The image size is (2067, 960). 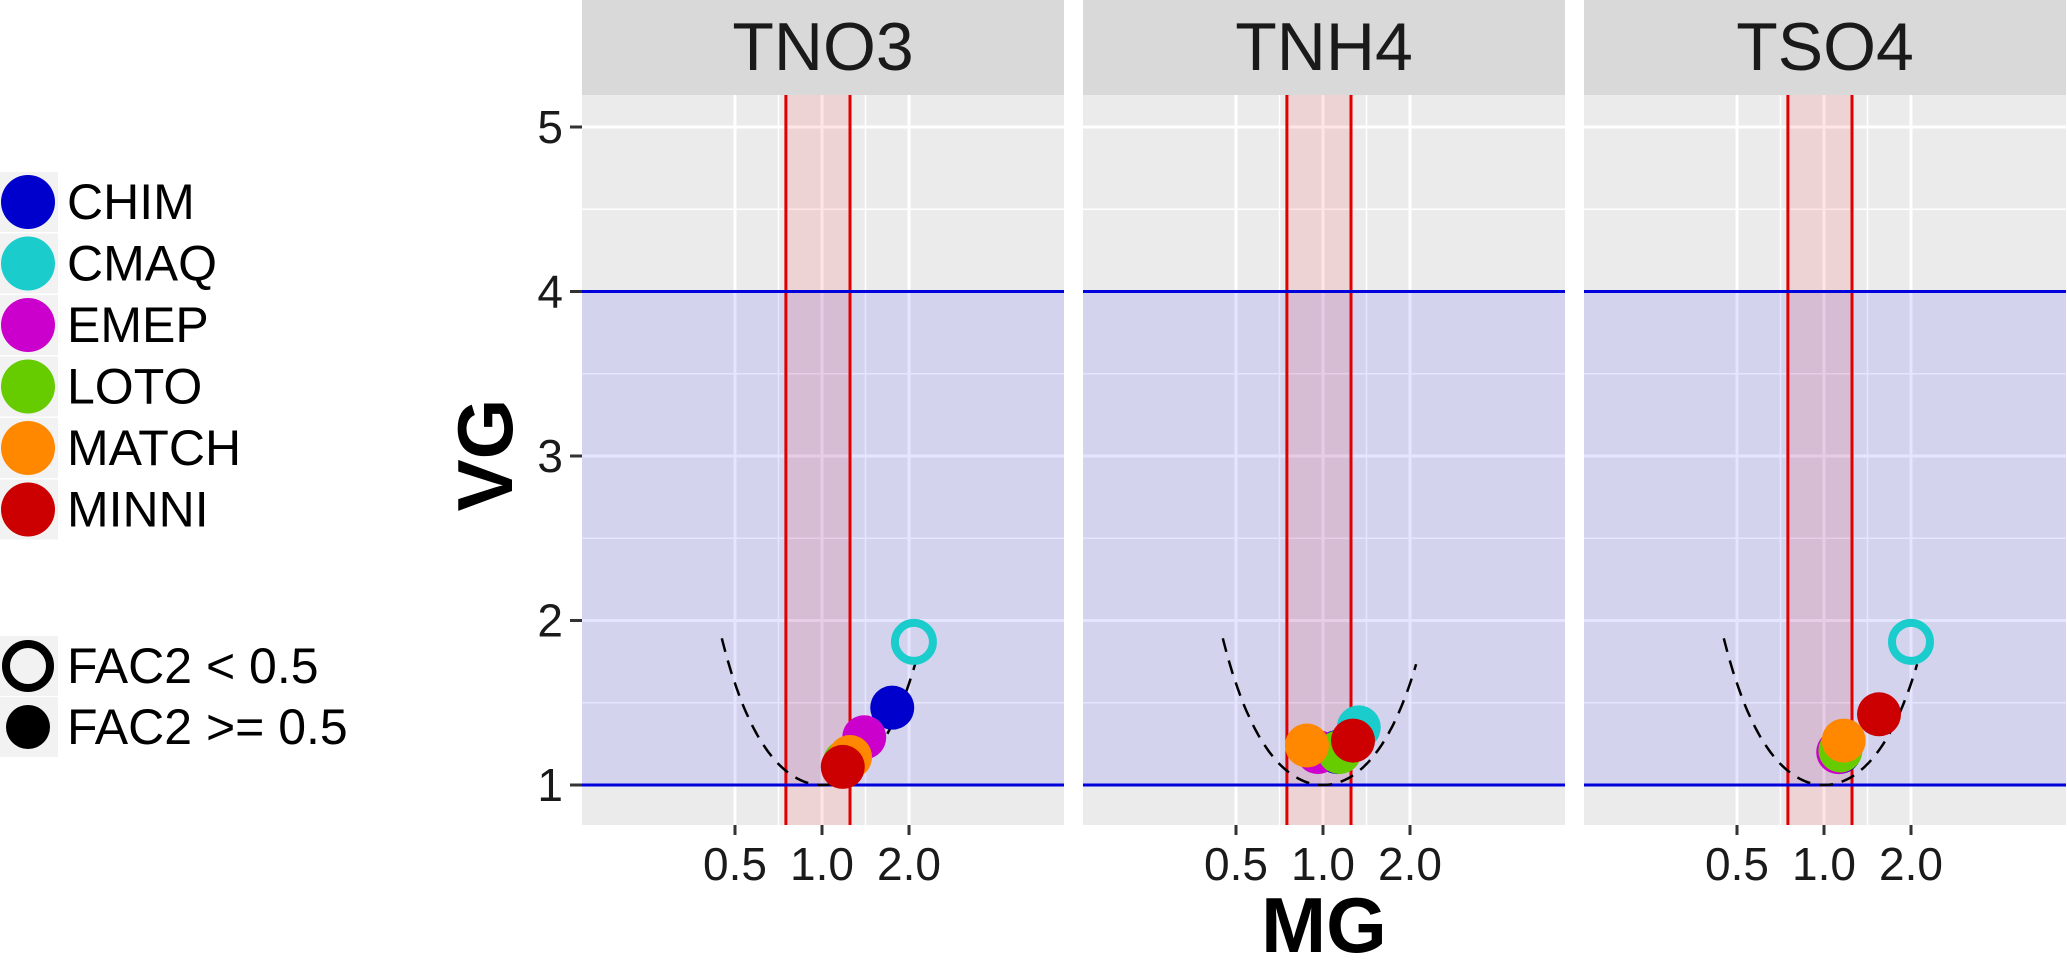 I want to click on panel-title: TSO4, so click(x=1825, y=47).